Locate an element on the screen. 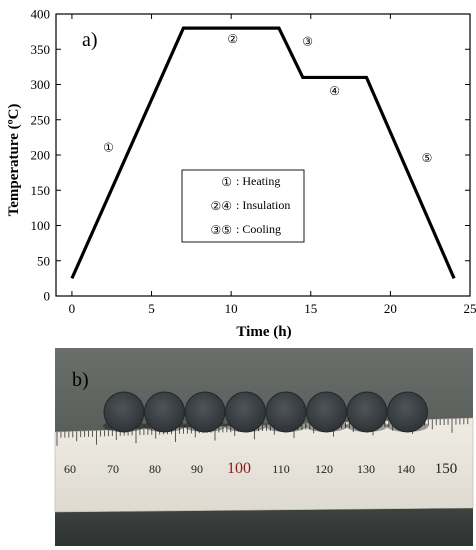  x-tick-label: 0 is located at coordinates (72, 308).